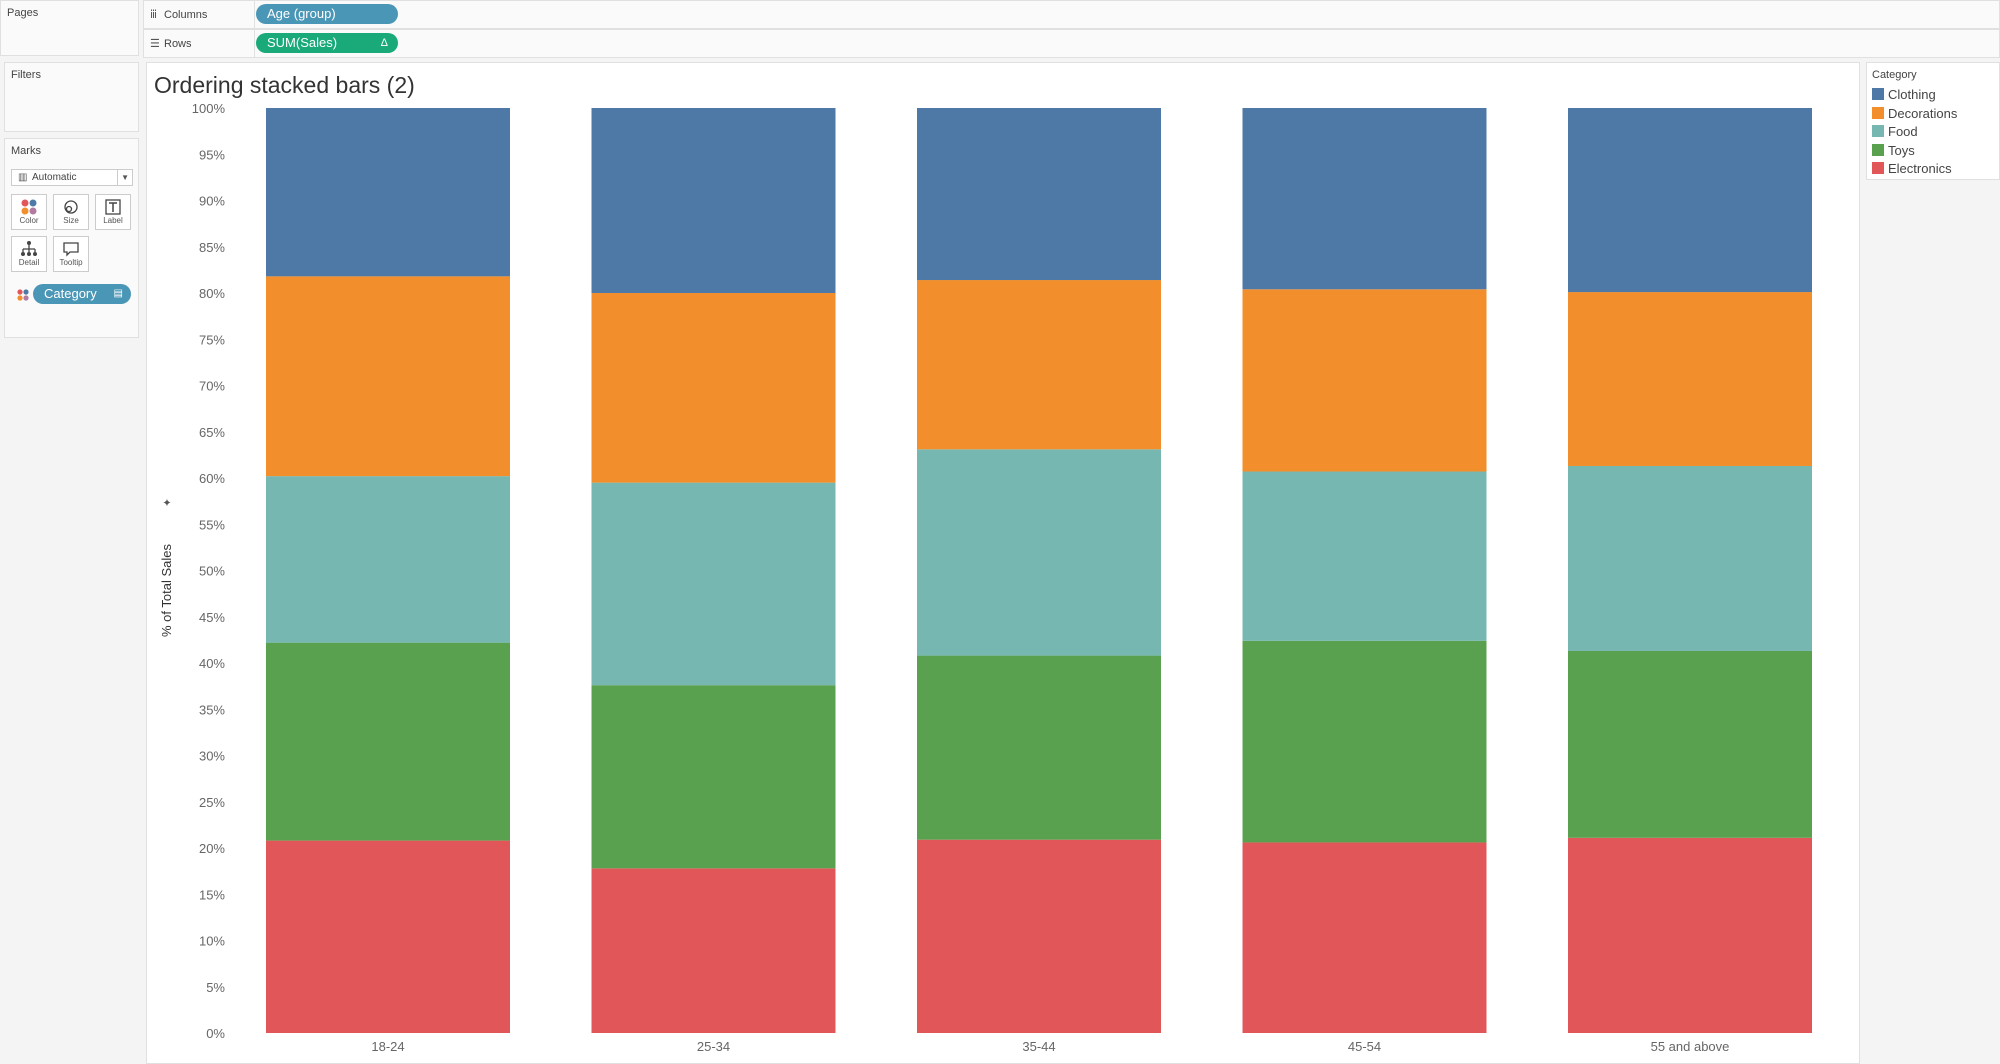 The image size is (2000, 1064). What do you see at coordinates (212, 571) in the screenshot?
I see `y-tick-label: 50%` at bounding box center [212, 571].